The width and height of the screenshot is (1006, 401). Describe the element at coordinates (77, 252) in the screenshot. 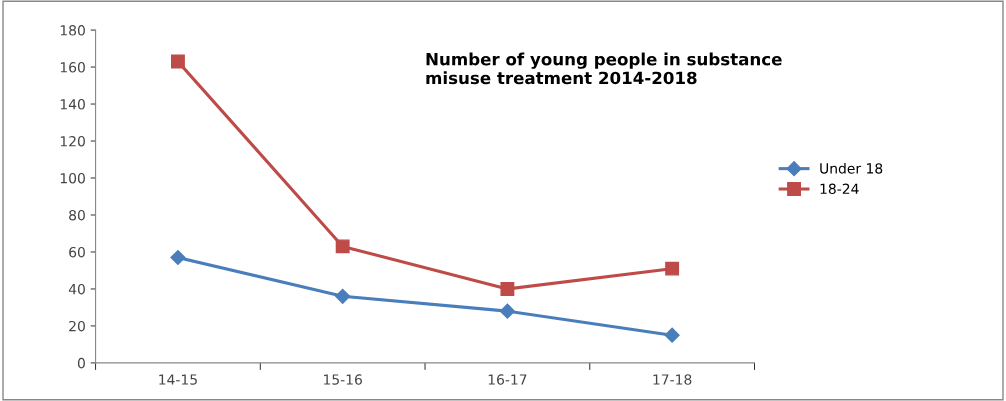

I see `y-tick-label: 60` at that location.